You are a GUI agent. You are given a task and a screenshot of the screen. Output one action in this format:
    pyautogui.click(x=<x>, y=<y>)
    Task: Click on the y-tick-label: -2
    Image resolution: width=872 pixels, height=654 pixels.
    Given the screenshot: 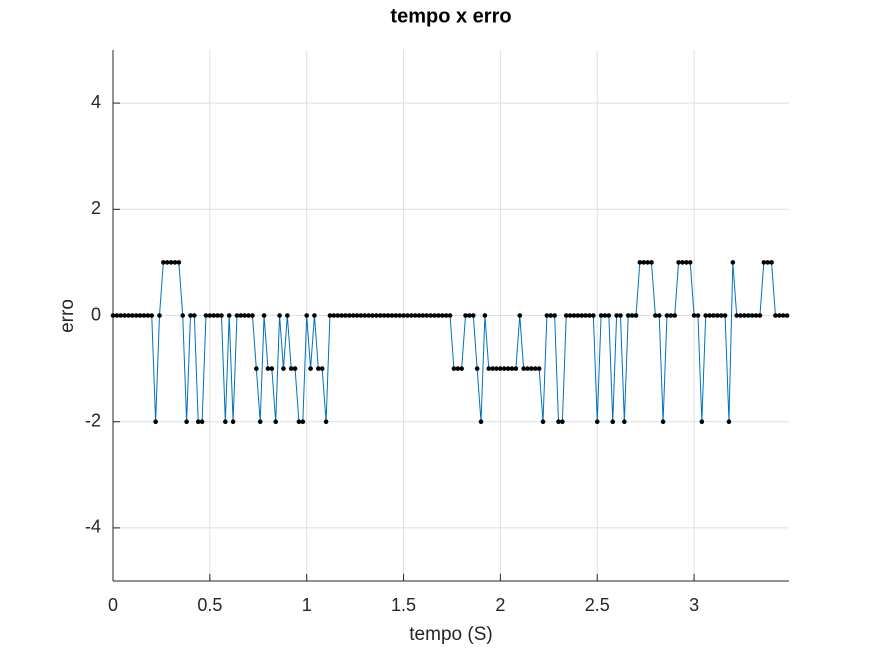 What is the action you would take?
    pyautogui.click(x=93, y=420)
    